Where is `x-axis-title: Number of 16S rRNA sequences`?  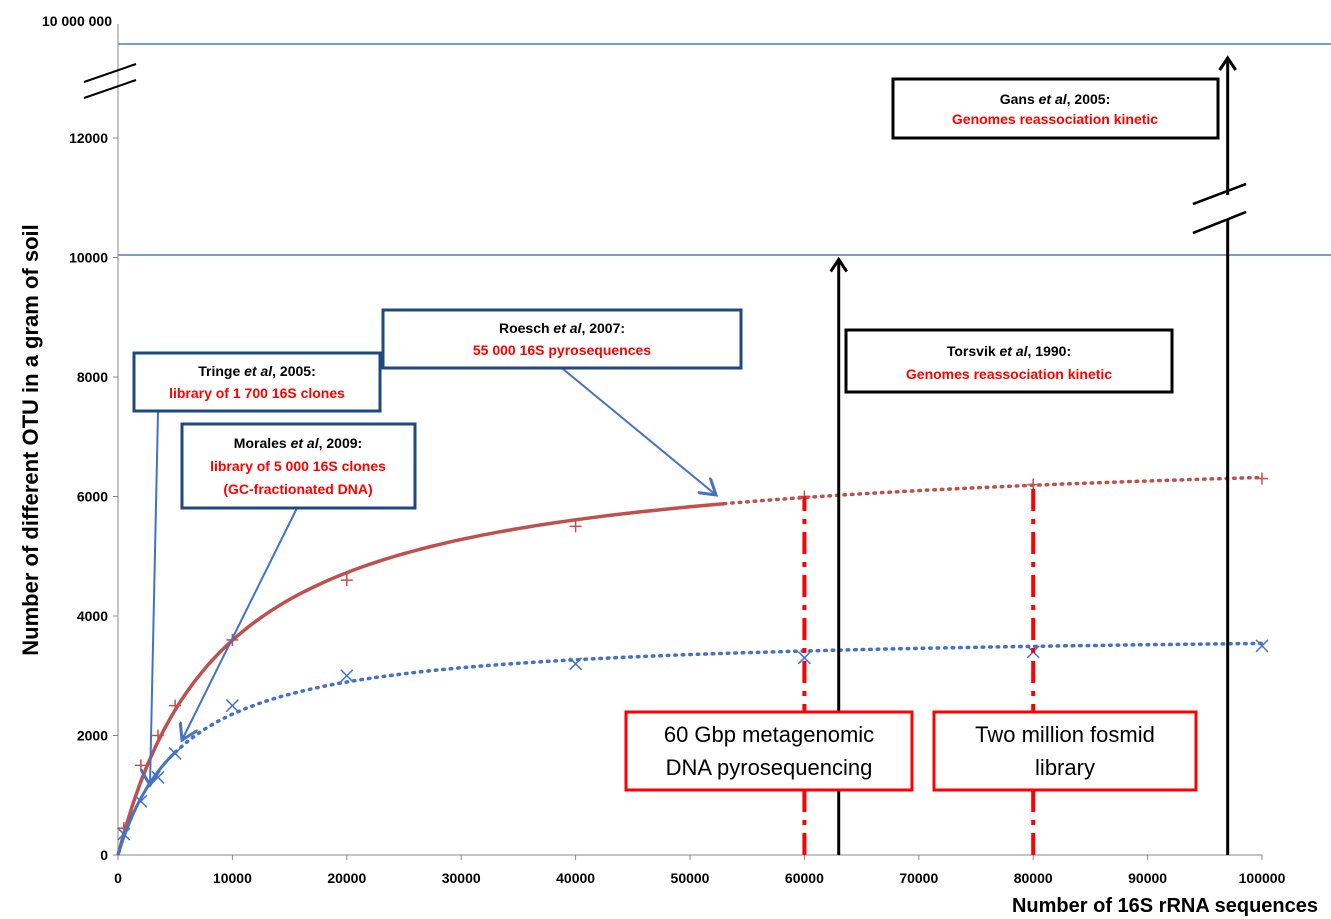 x-axis-title: Number of 16S rRNA sequences is located at coordinates (1165, 906).